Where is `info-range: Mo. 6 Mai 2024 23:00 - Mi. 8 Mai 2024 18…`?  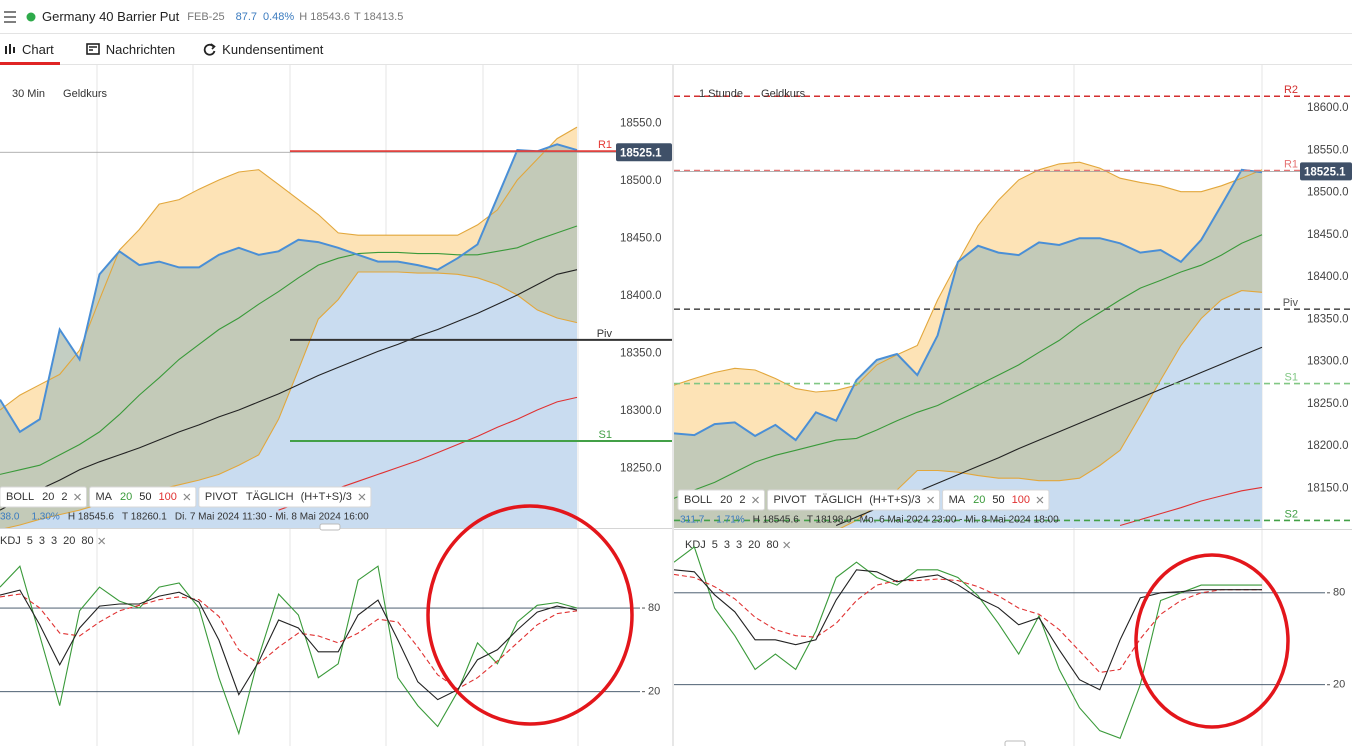 info-range: Mo. 6 Mai 2024 23:00 - Mi. 8 Mai 2024 18… is located at coordinates (959, 520).